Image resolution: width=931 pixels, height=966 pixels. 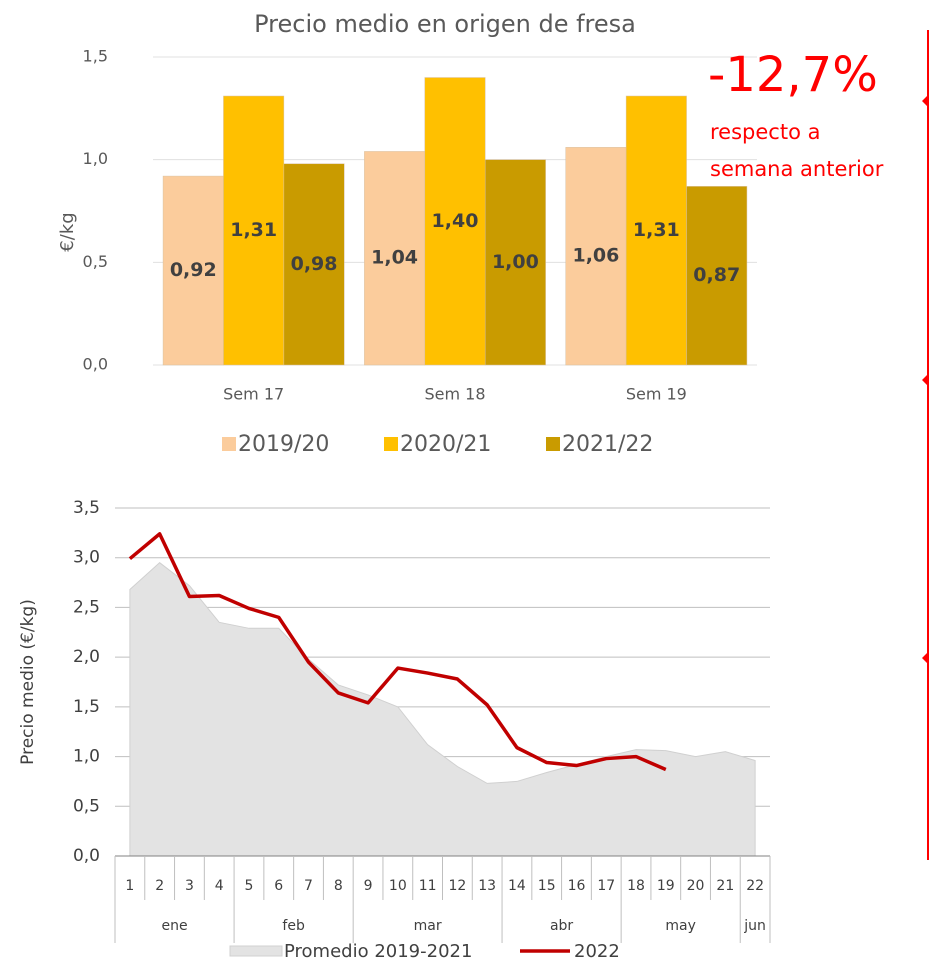 What do you see at coordinates (394, 258) in the screenshot?
I see `value-label: 1,04` at bounding box center [394, 258].